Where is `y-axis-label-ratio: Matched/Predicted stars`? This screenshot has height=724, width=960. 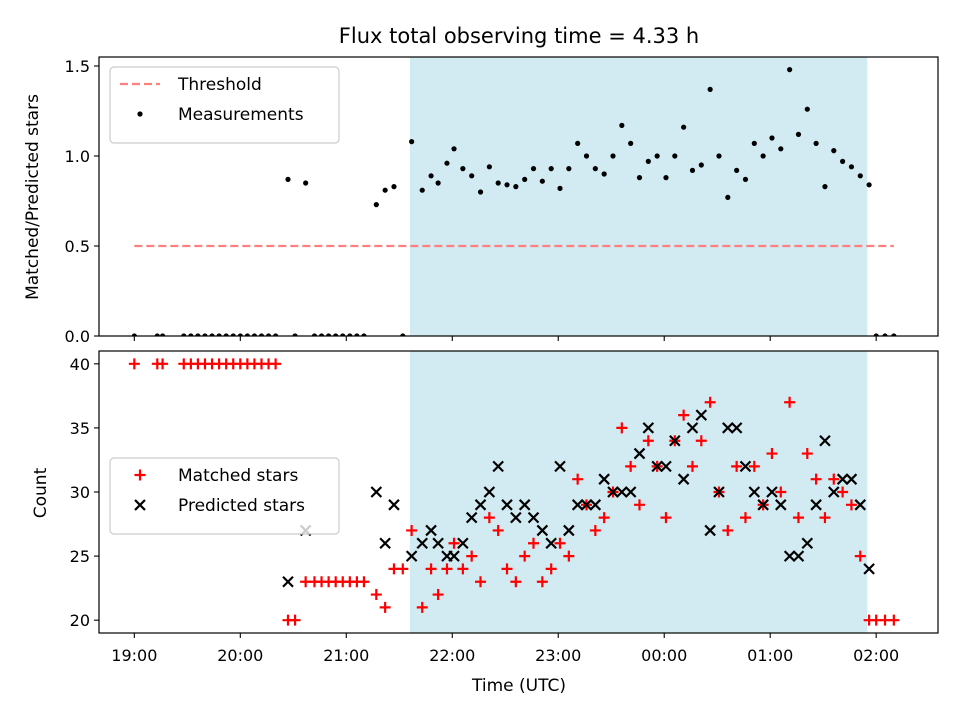 y-axis-label-ratio: Matched/Predicted stars is located at coordinates (33, 197).